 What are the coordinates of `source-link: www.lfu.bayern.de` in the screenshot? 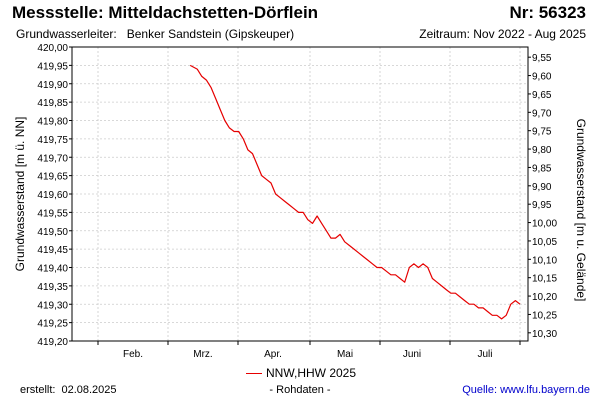 It's located at (545, 390).